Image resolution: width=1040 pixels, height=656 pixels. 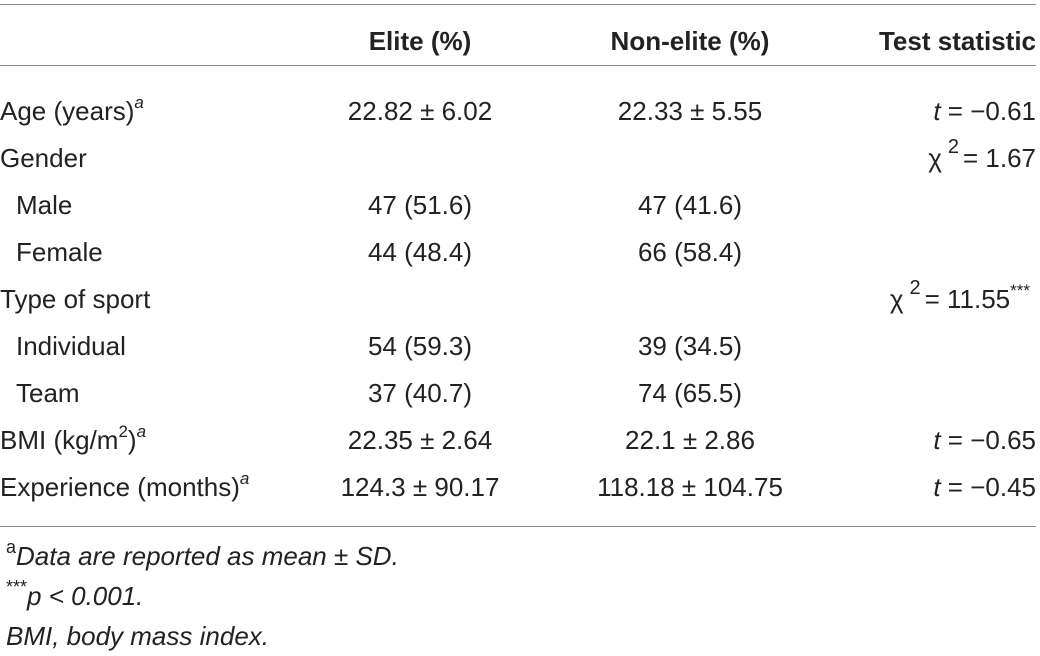 I want to click on table-row: Type of sport χ 2 = 11.55***, so click(x=518, y=299).